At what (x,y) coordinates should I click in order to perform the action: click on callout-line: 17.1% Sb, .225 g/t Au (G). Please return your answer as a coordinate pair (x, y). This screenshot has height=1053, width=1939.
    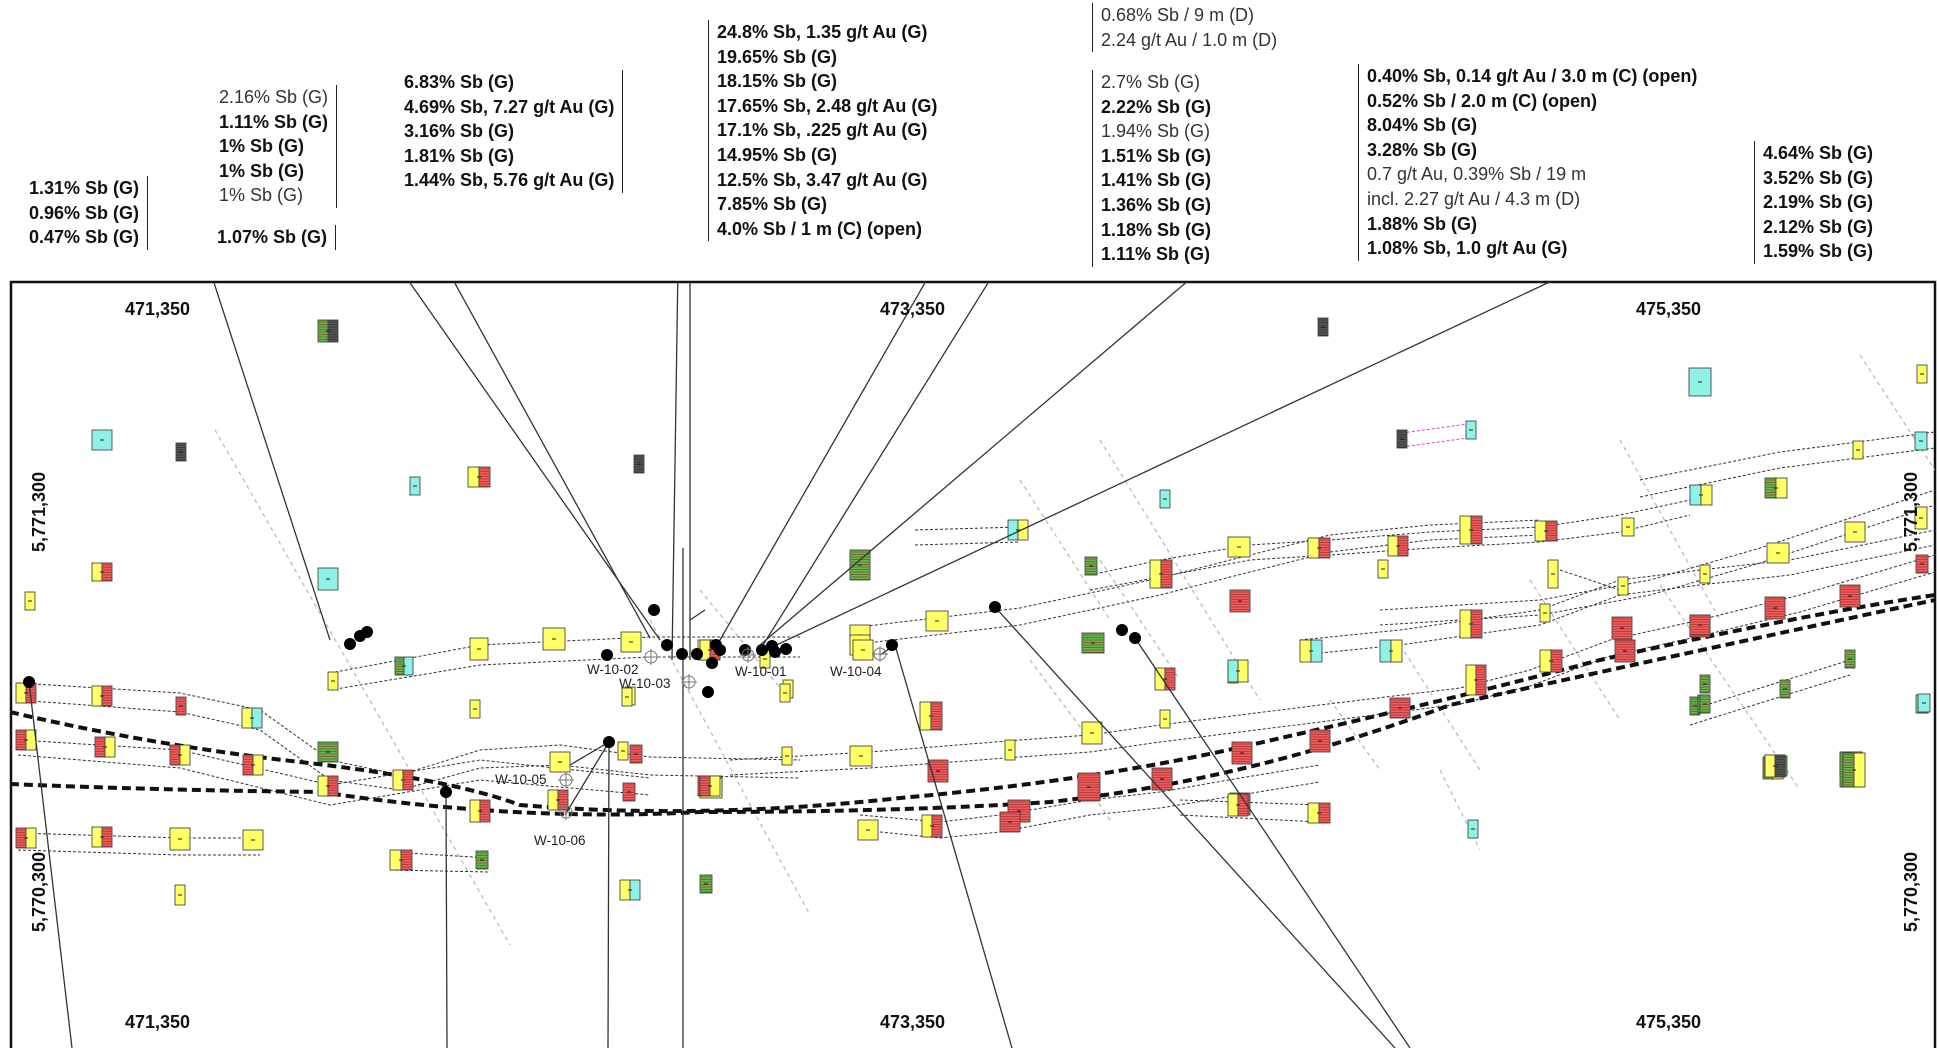
    Looking at the image, I should click on (822, 130).